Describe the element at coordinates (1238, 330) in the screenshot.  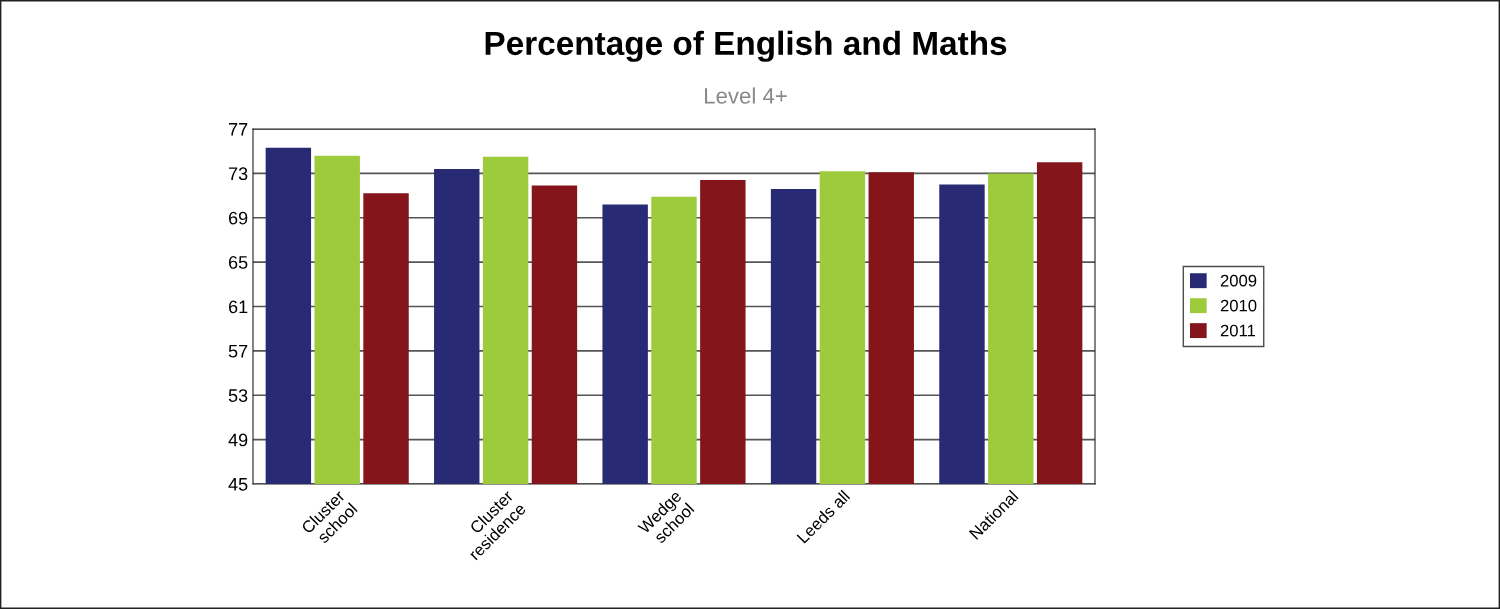
I see `legend-label: 2011` at that location.